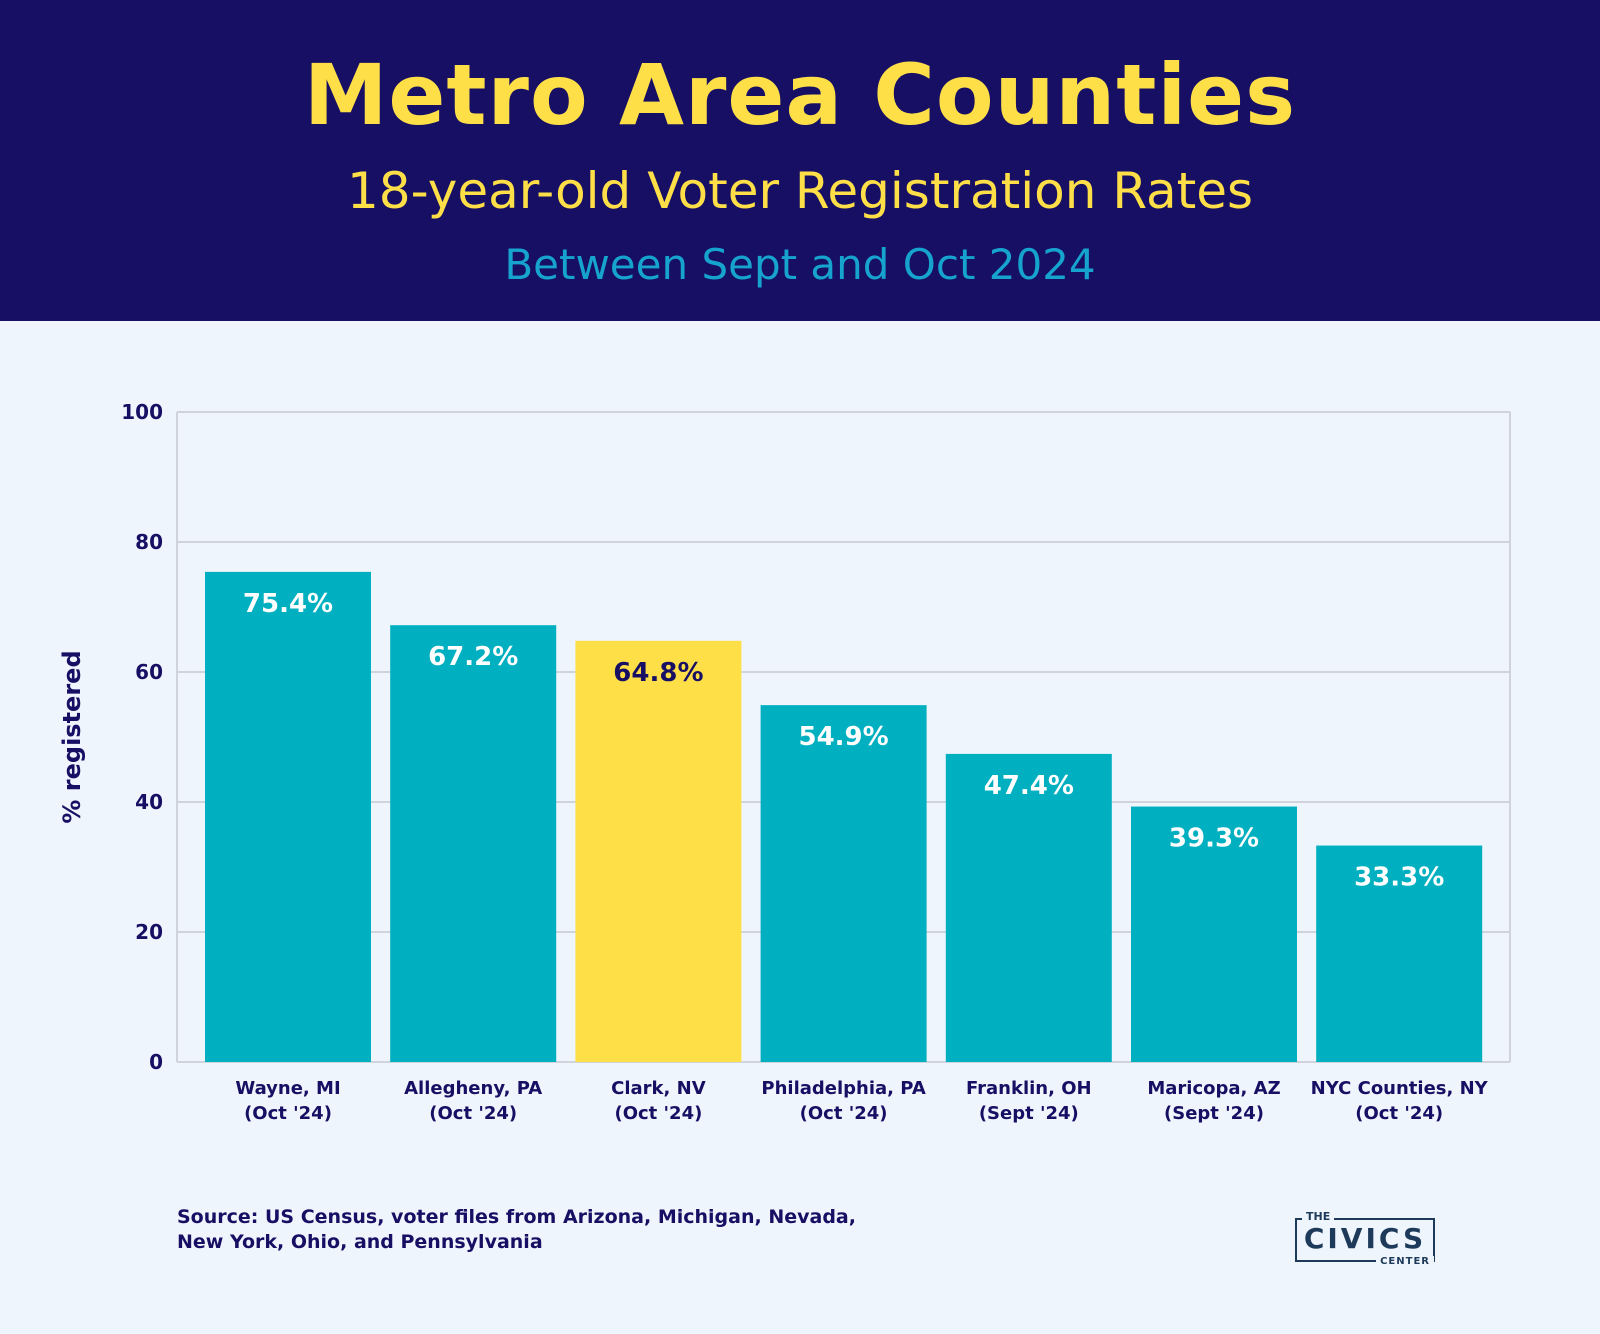  Describe the element at coordinates (800, 95) in the screenshot. I see `chart-title: Metro Area Counties` at that location.